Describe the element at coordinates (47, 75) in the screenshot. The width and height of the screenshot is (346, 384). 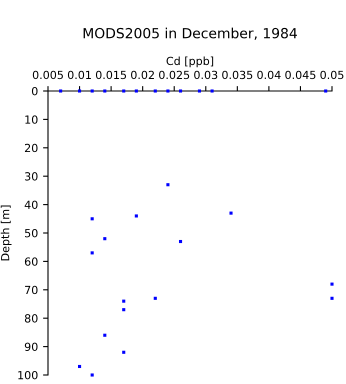
I see `x-tick-label: 0.005` at that location.